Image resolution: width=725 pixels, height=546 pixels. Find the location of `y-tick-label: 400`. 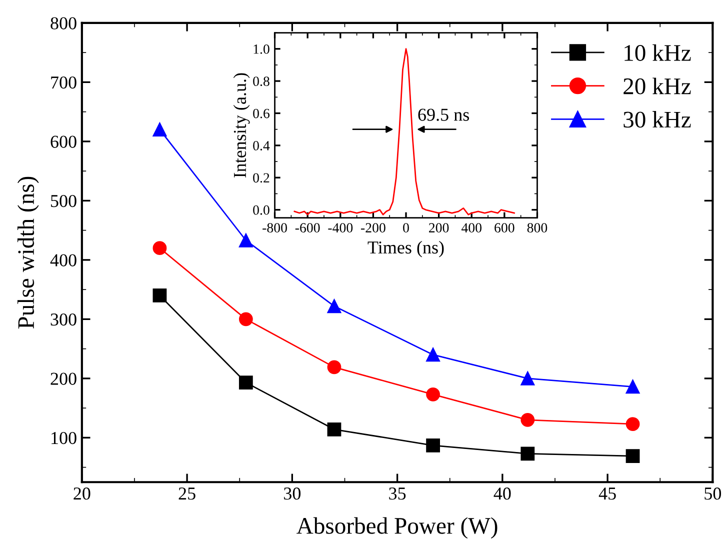

y-tick-label: 400 is located at coordinates (63, 260).